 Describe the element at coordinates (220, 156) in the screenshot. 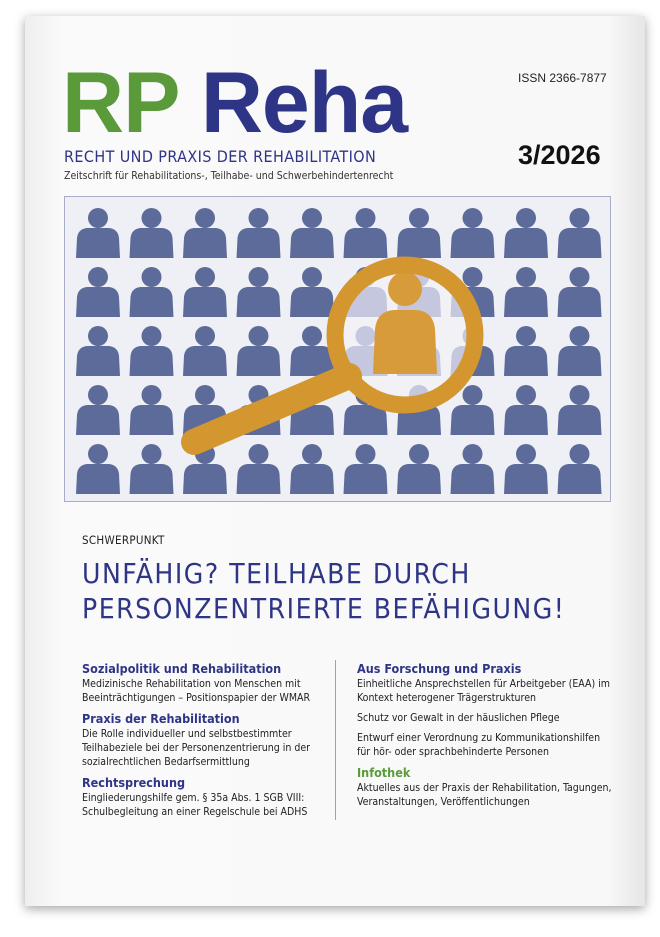

I see `subtitle: RECHT UND PRAXIS DER REHABILITATION` at that location.